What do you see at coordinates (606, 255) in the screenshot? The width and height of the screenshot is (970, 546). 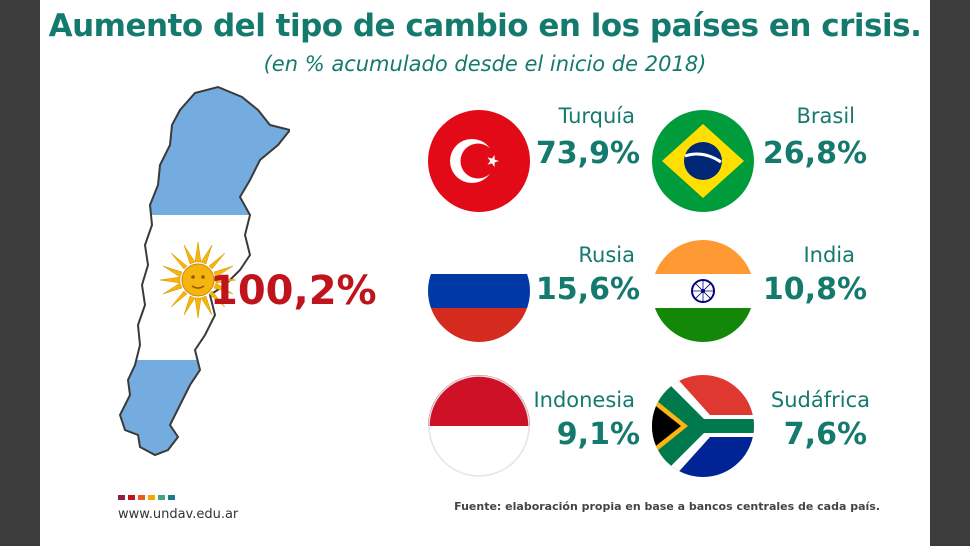 I see `country-name-russia: Rusia` at bounding box center [606, 255].